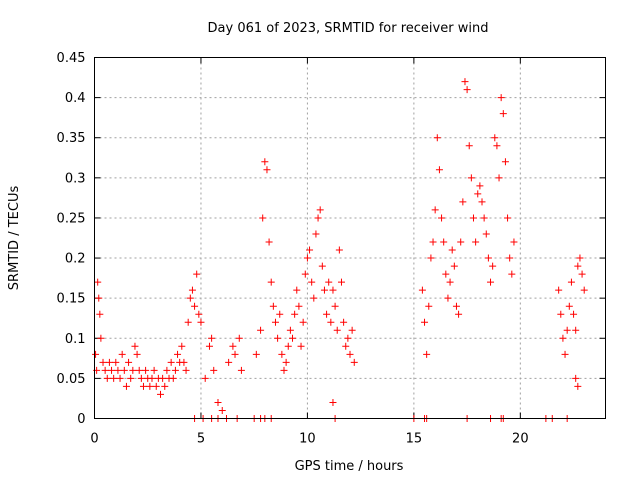 Image resolution: width=640 pixels, height=480 pixels. Describe the element at coordinates (71, 58) in the screenshot. I see `y-tick-label: 0.45` at that location.